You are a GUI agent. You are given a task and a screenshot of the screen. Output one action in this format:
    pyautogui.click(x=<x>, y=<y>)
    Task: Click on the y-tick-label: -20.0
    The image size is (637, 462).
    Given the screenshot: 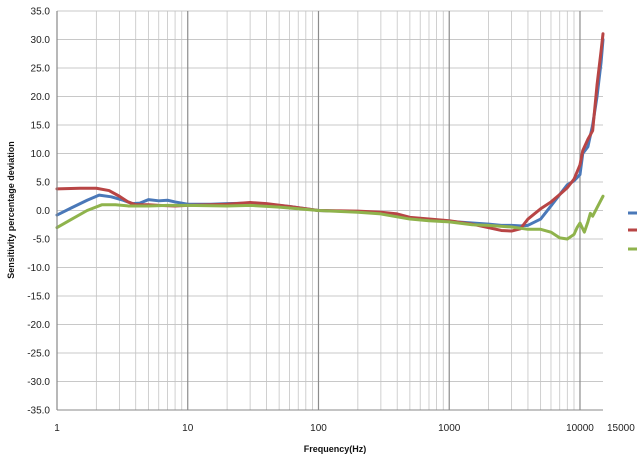 What is the action you would take?
    pyautogui.click(x=38, y=325)
    